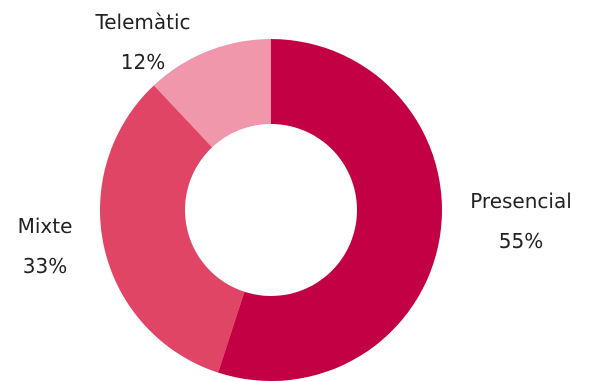 Image resolution: width=591 pixels, height=381 pixels. Describe the element at coordinates (521, 201) in the screenshot. I see `slice-label-name: Presencial` at that location.